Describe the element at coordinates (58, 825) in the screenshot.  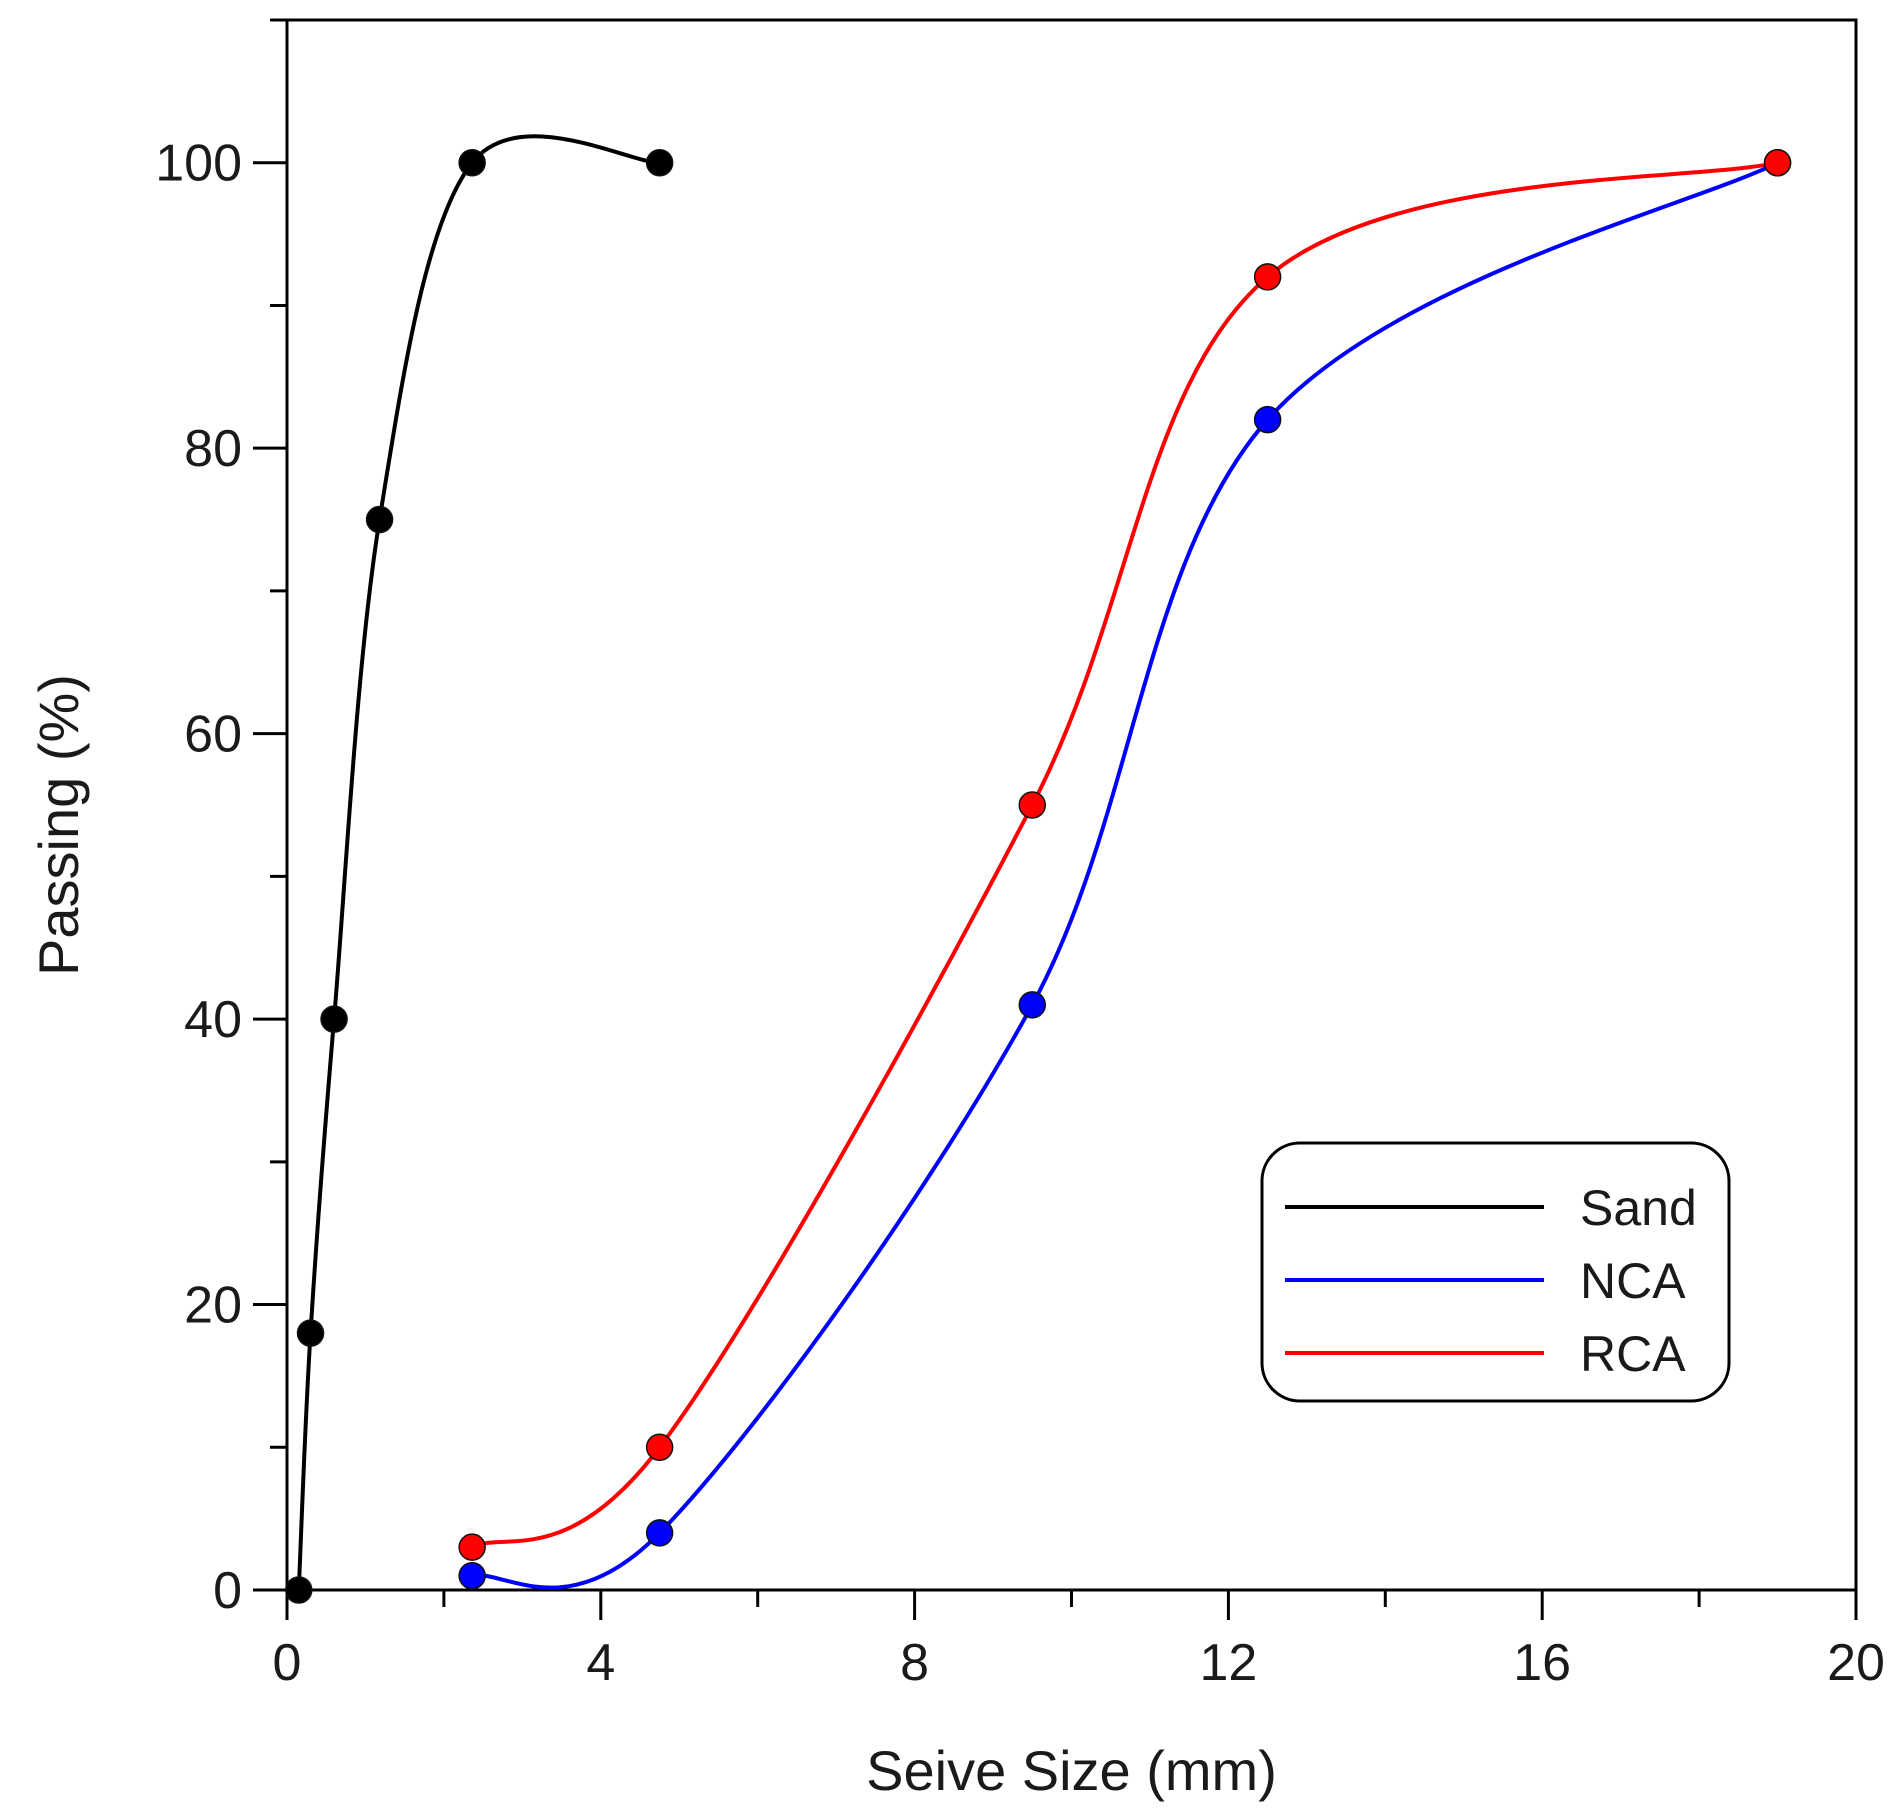
I see `y-axis-title: Passing (%)` at that location.